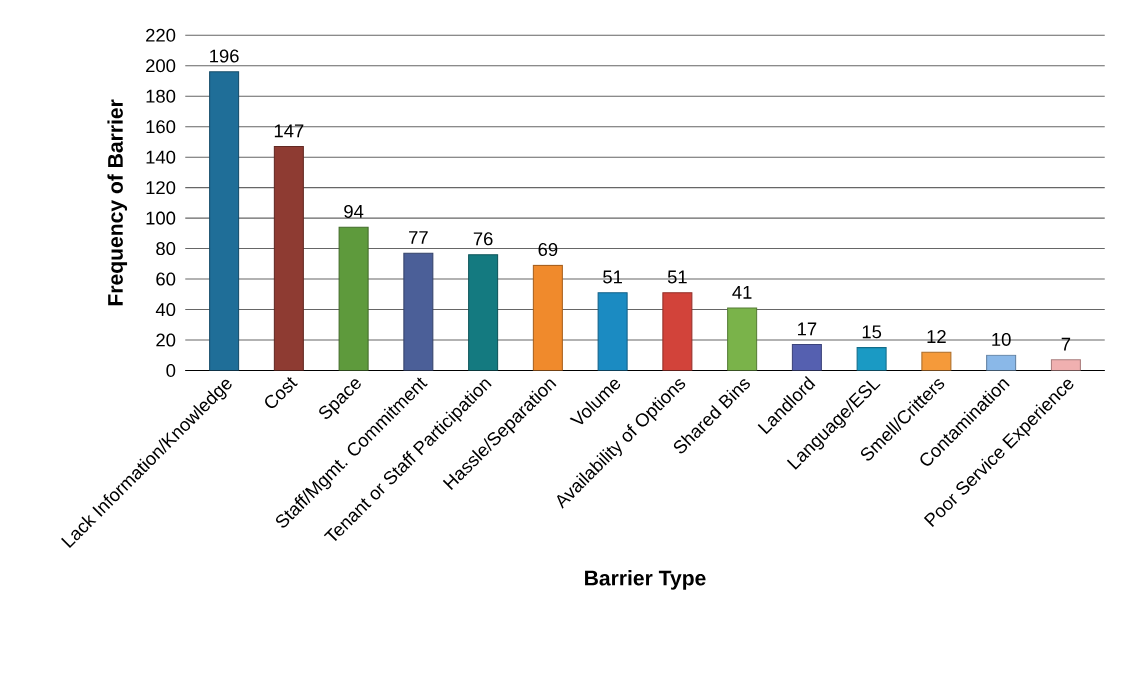  I want to click on data-label: 41, so click(742, 292).